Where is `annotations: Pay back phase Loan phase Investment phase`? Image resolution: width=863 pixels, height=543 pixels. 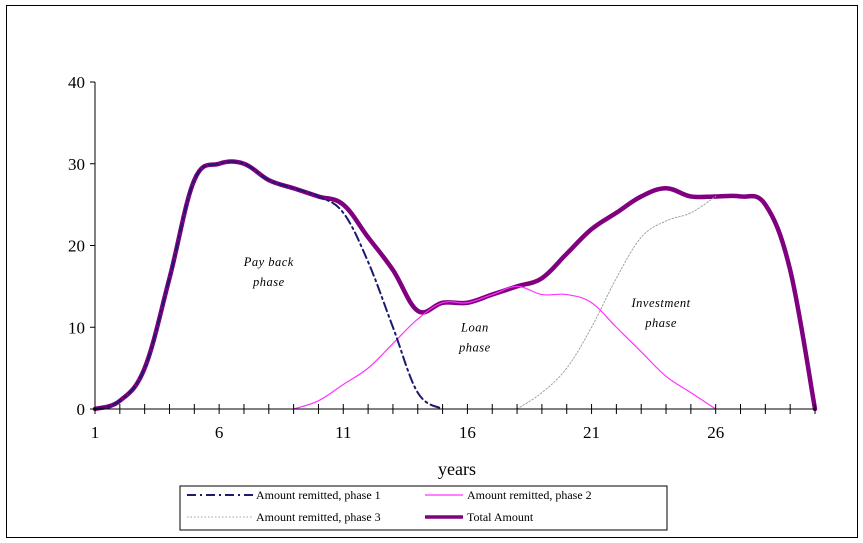 annotations: Pay back phase Loan phase Investment phase is located at coordinates (466, 304).